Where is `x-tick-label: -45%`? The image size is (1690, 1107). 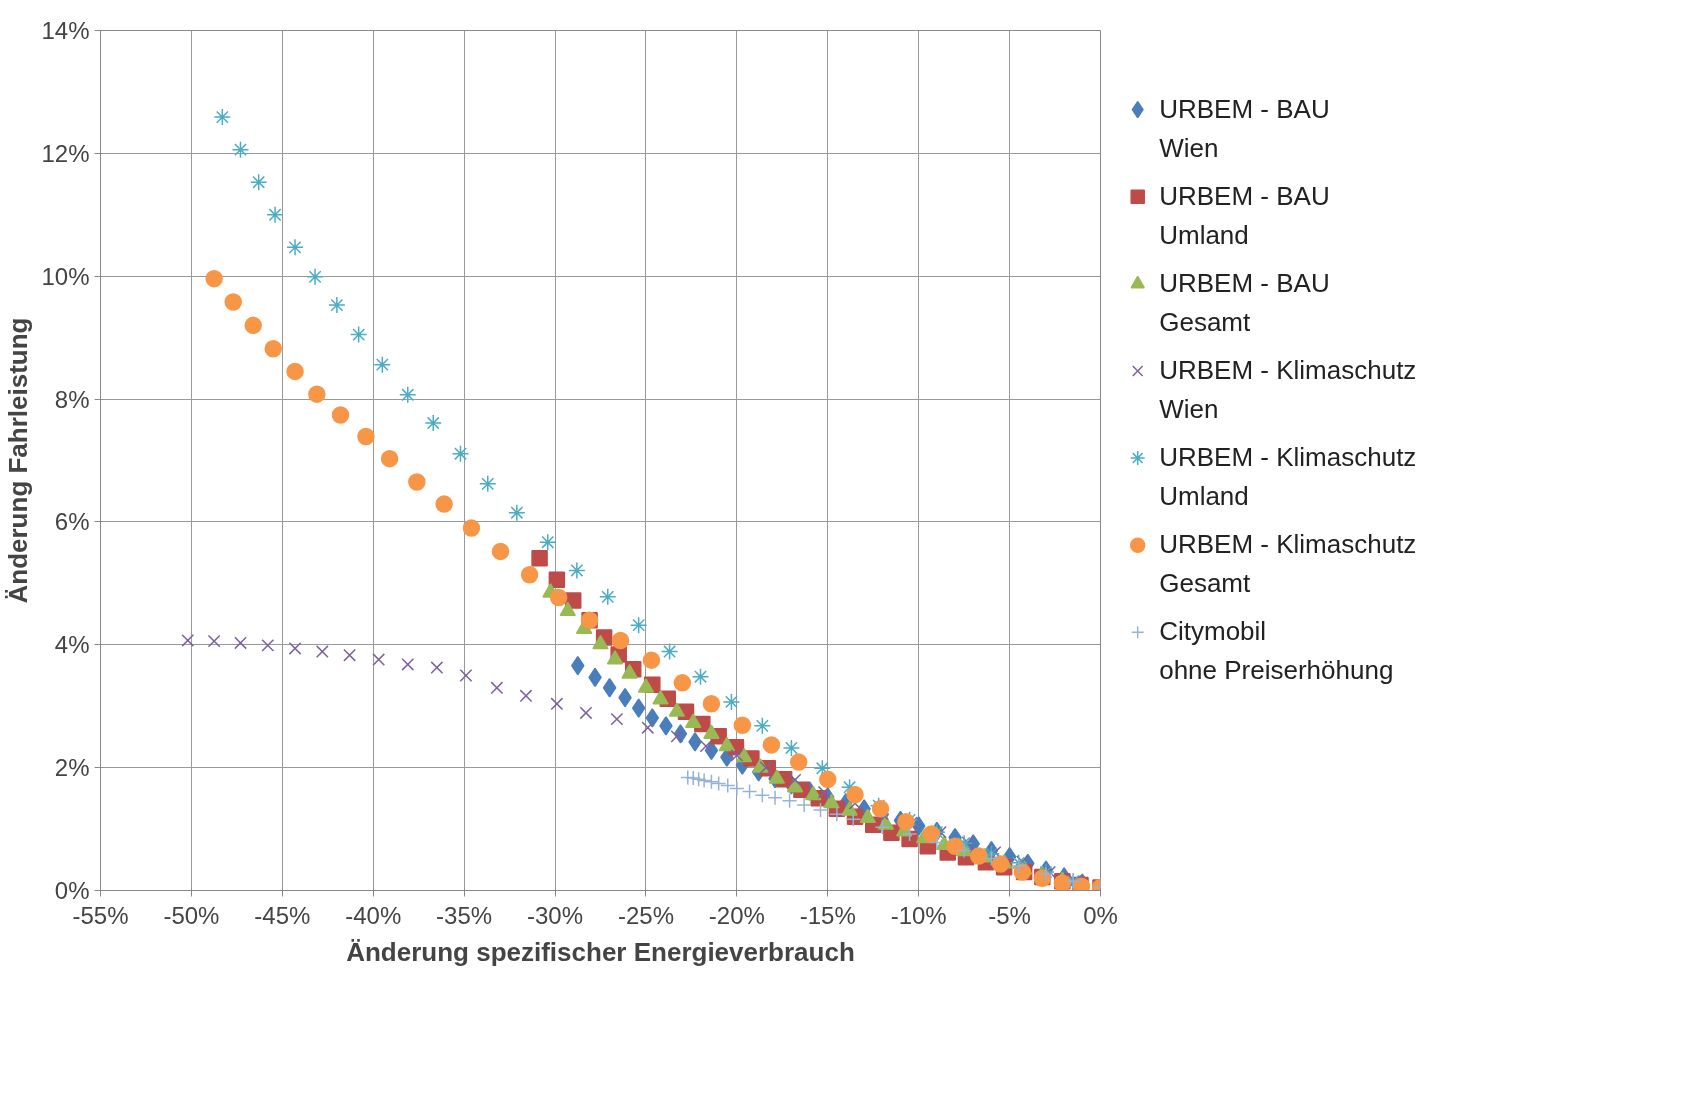 x-tick-label: -45% is located at coordinates (282, 915).